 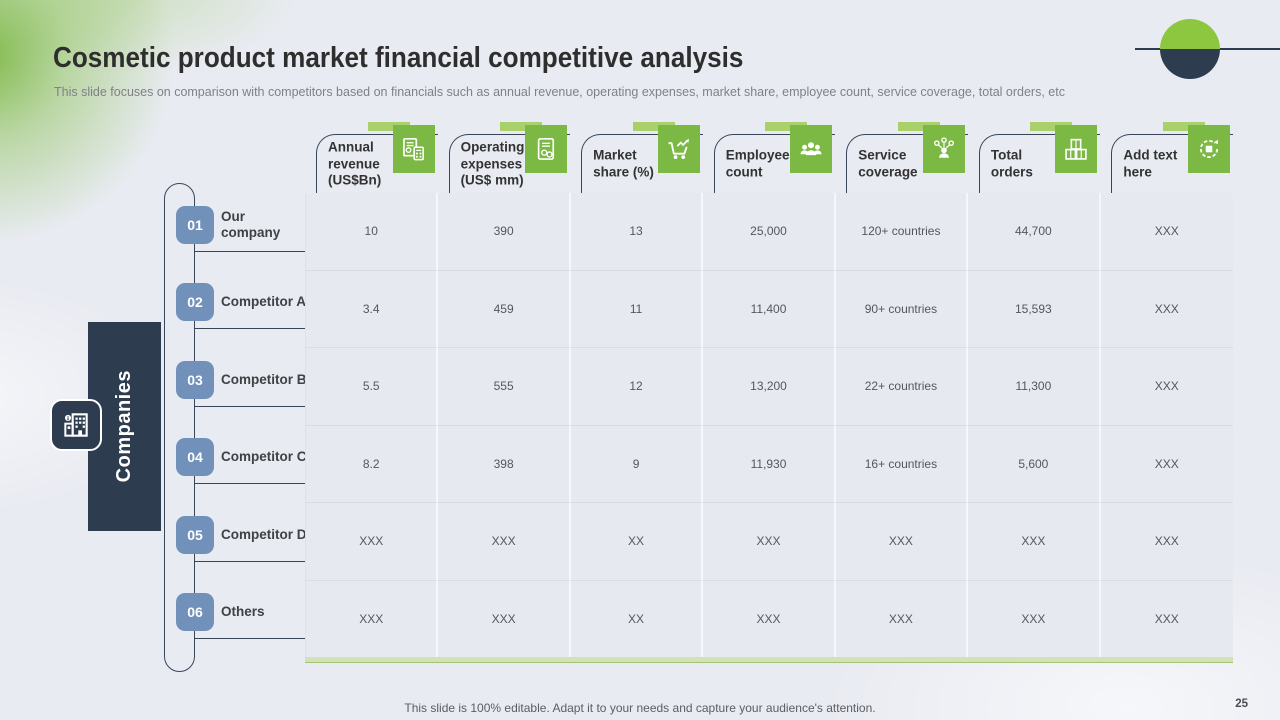 I want to click on table-cell-r5-c7: XXX, so click(x=1166, y=542).